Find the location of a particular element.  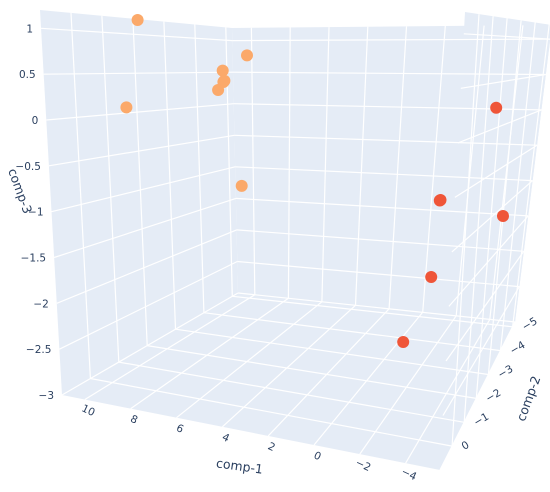

z-tick-label: 1 is located at coordinates (29, 29).